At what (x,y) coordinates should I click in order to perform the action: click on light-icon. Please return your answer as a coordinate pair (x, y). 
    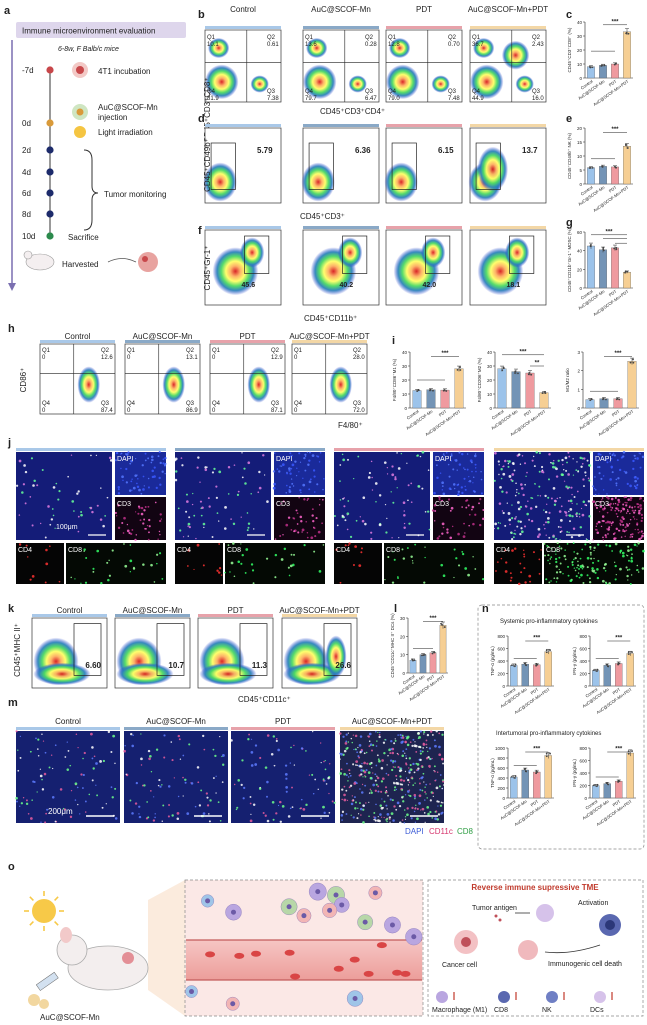
    Looking at the image, I should click on (80, 132).